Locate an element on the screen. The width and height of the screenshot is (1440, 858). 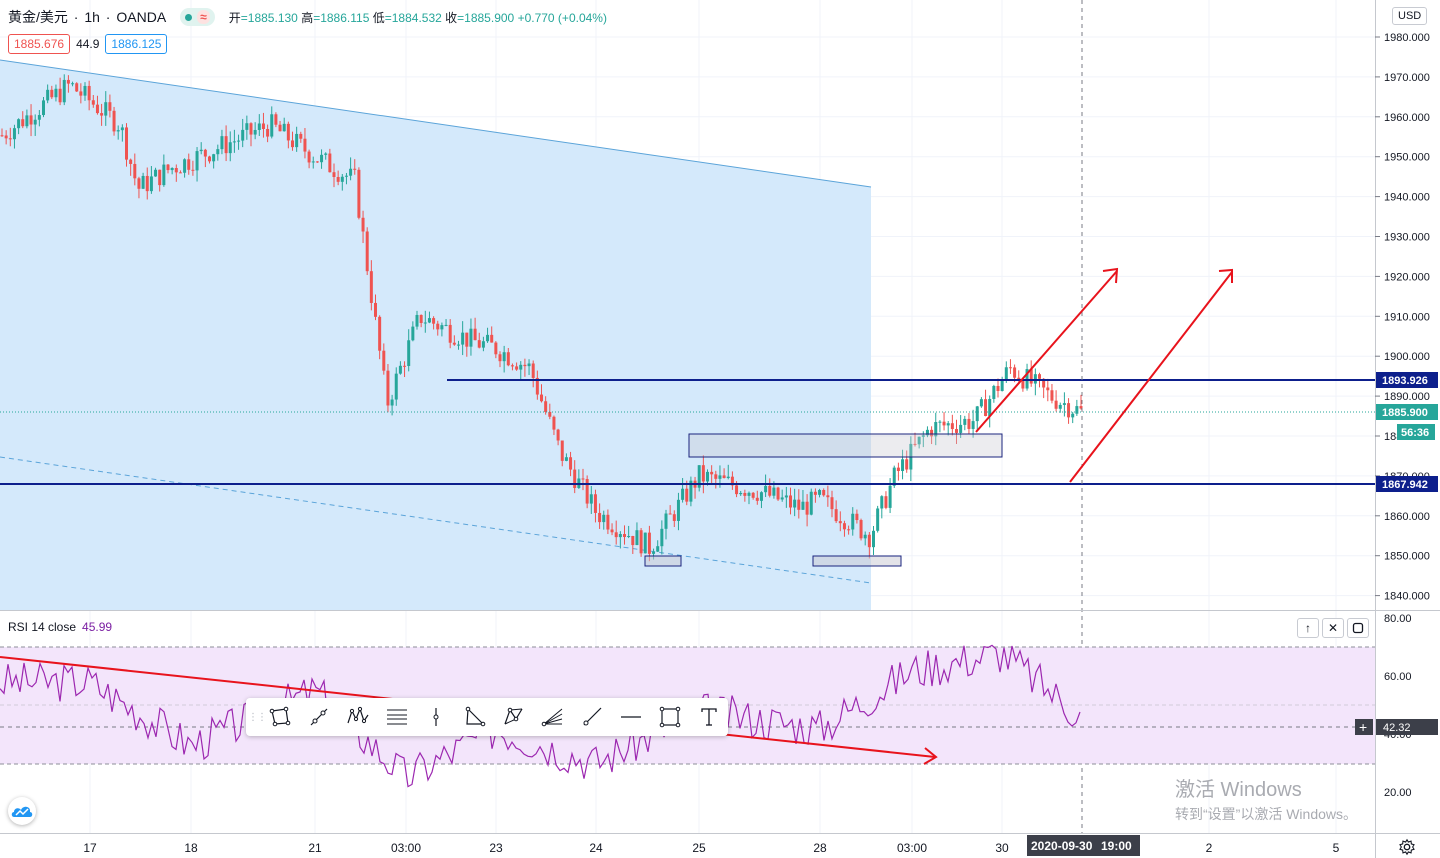
horizontal-line-icon is located at coordinates (630, 717).